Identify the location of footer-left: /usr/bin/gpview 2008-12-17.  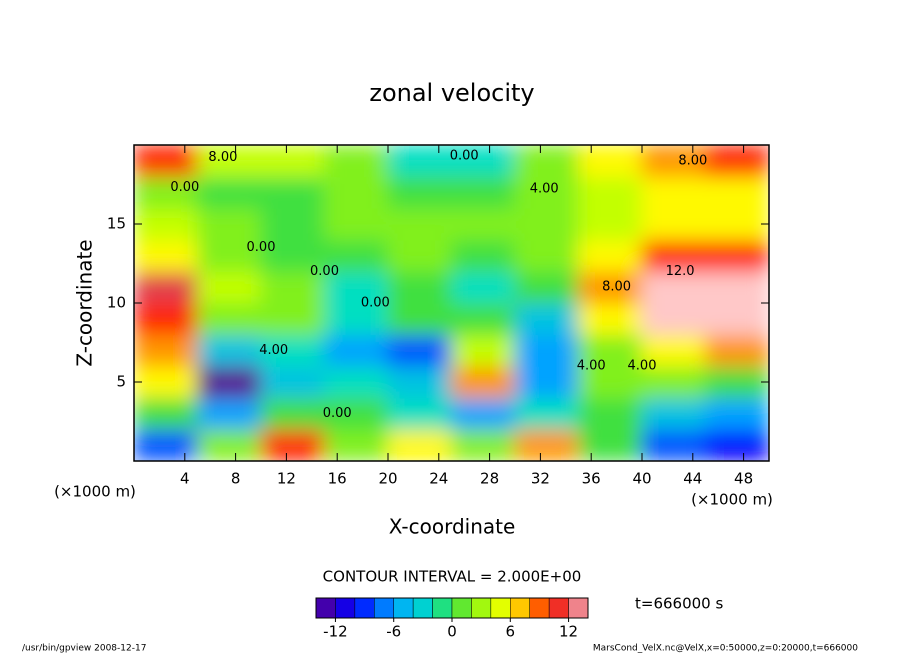
(84, 649).